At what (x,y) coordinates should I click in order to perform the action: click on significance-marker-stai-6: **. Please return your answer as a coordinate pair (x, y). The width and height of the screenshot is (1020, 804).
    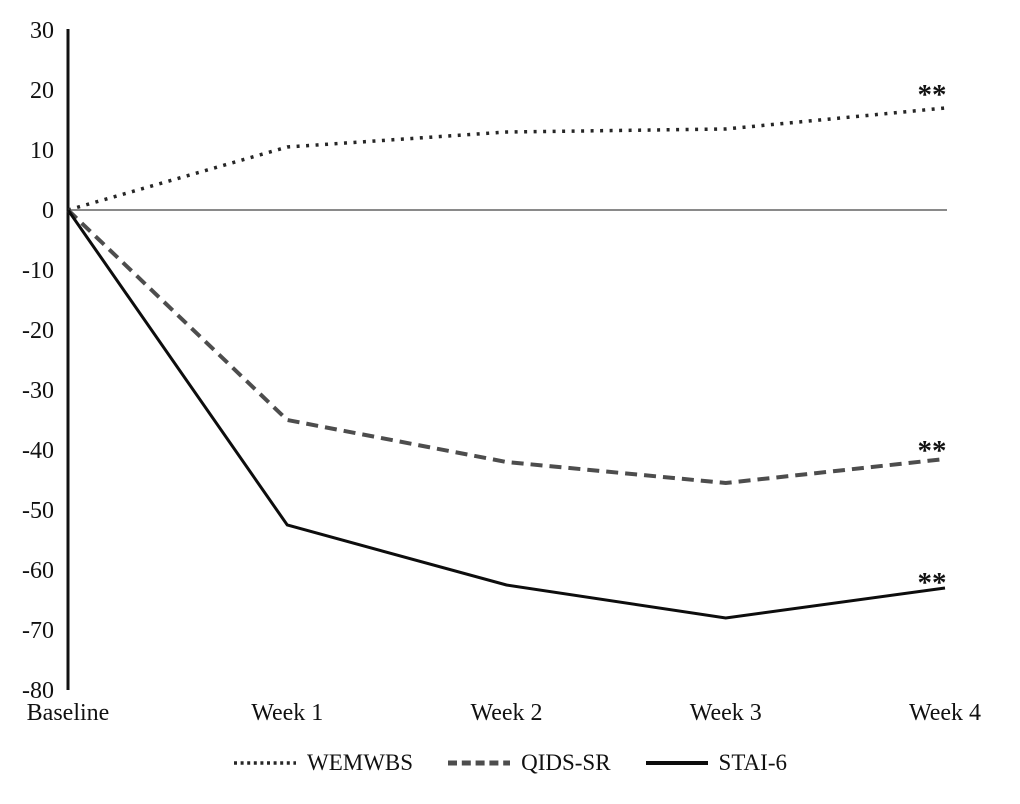
    Looking at the image, I should click on (932, 583).